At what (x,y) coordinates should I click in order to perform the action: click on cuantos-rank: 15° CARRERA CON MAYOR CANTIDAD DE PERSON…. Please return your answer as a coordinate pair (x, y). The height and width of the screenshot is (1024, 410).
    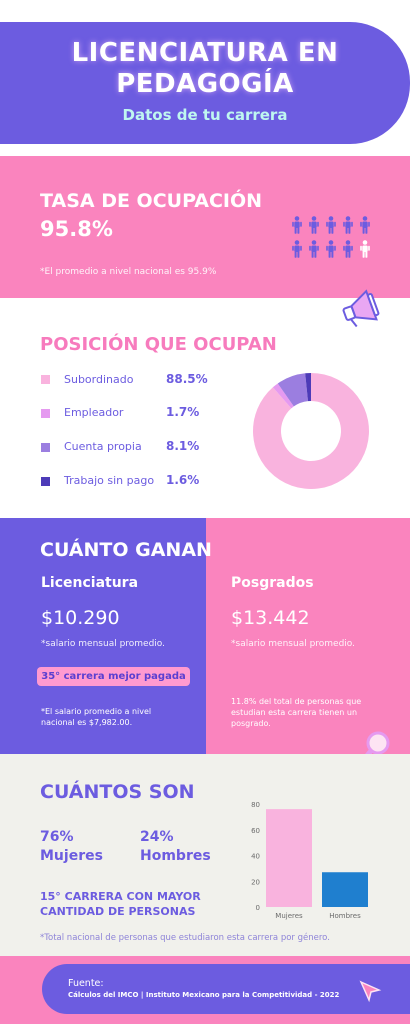
    Looking at the image, I should click on (120, 904).